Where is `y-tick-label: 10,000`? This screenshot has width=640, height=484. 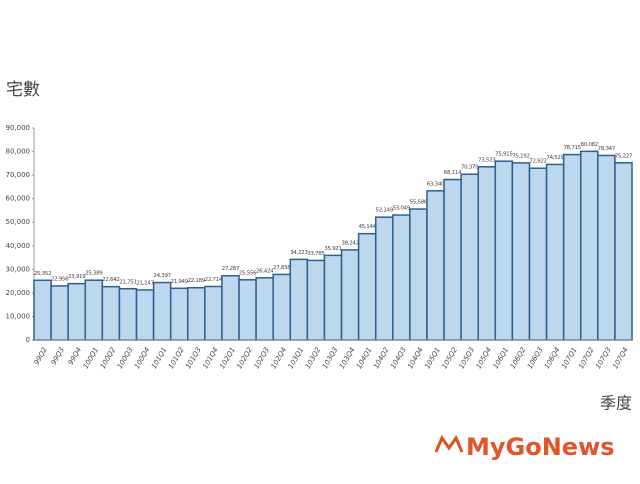 y-tick-label: 10,000 is located at coordinates (18, 316).